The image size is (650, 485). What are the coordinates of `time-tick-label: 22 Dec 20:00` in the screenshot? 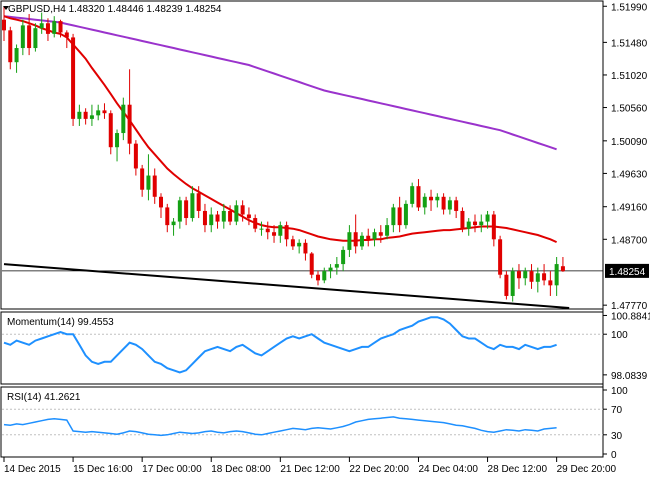 It's located at (379, 469).